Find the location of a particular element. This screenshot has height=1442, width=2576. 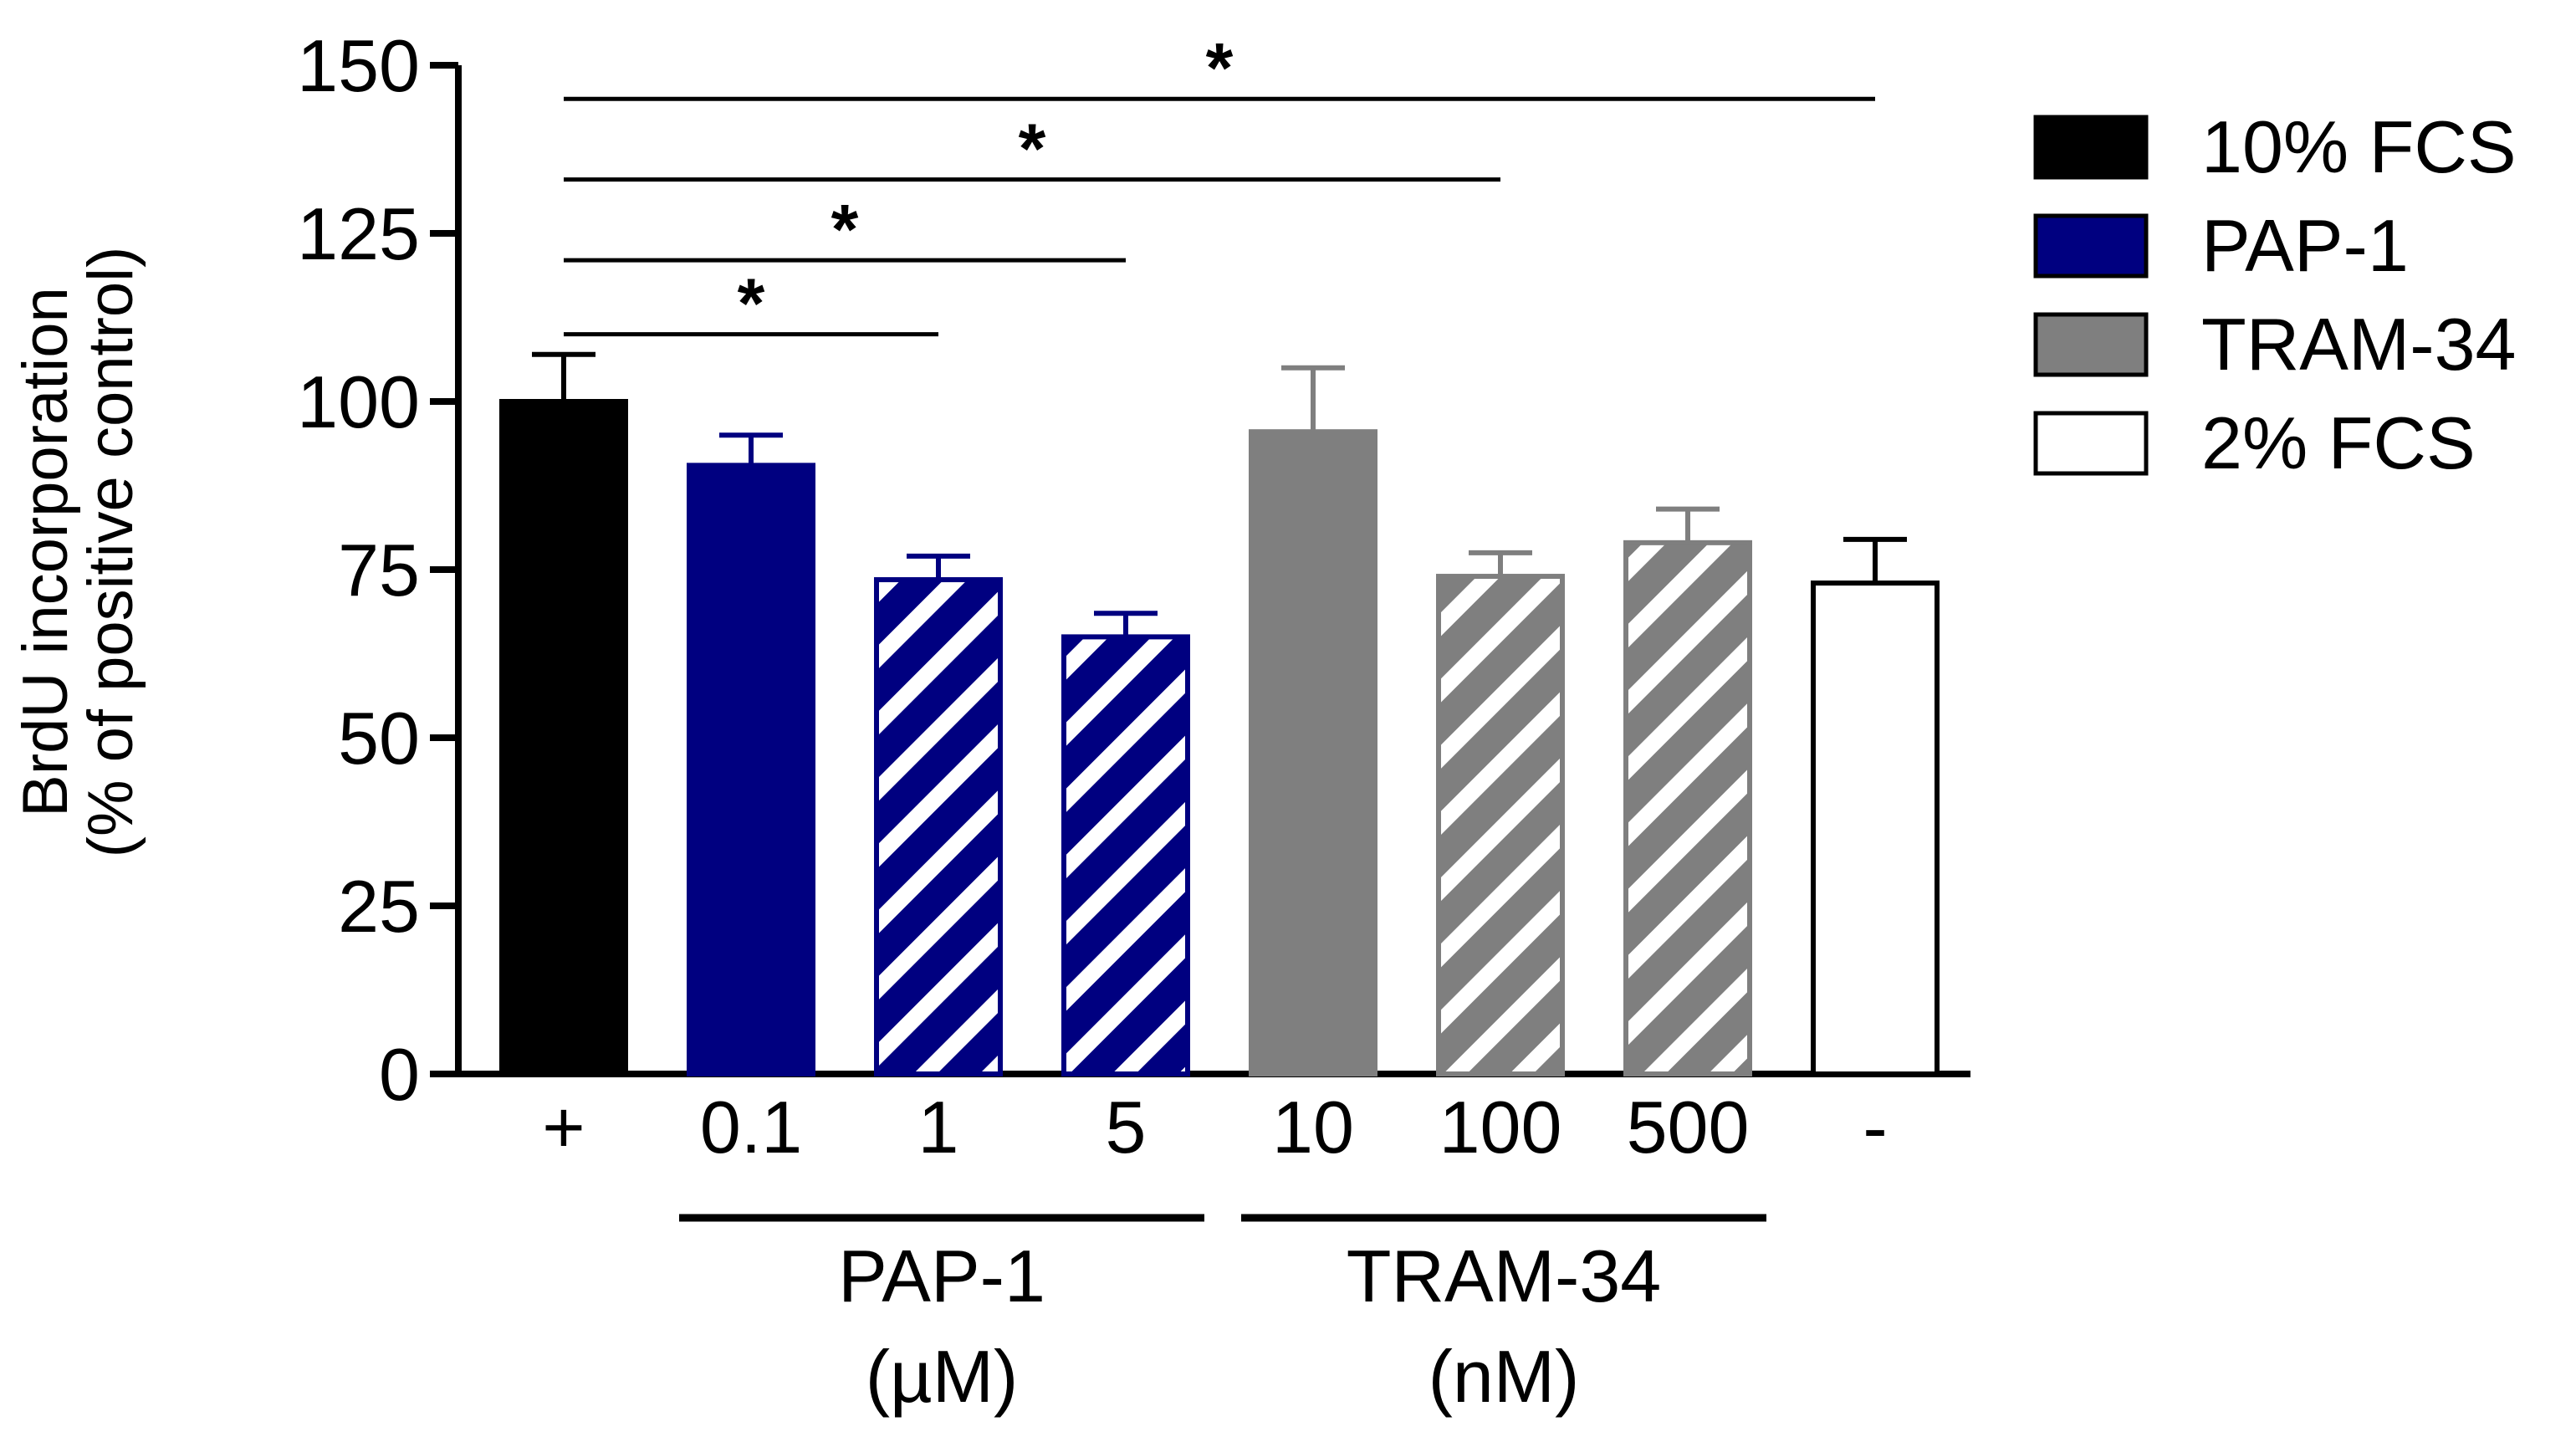

y-tick-label: 100 is located at coordinates (358, 401).